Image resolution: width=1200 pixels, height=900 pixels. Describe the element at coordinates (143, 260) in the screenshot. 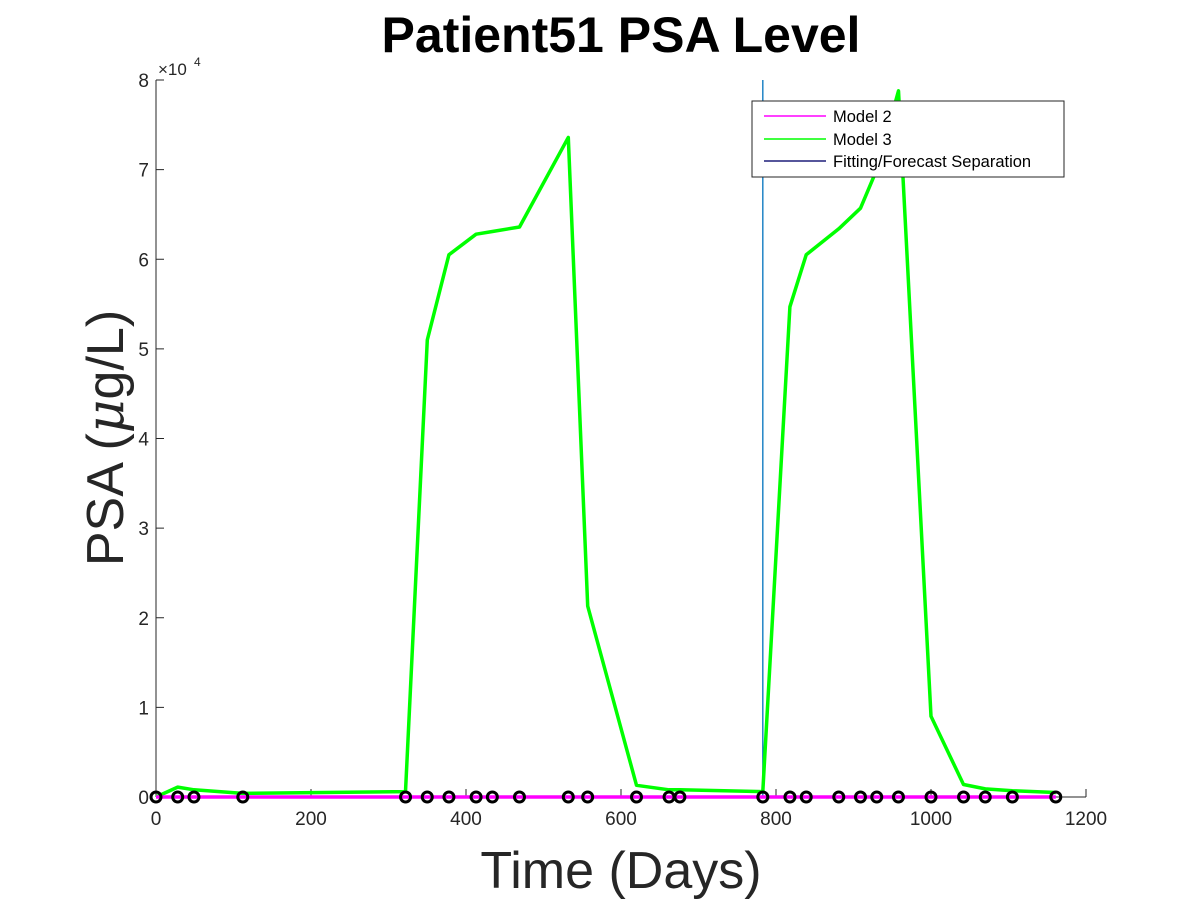

I see `y-tick-label: 6` at that location.